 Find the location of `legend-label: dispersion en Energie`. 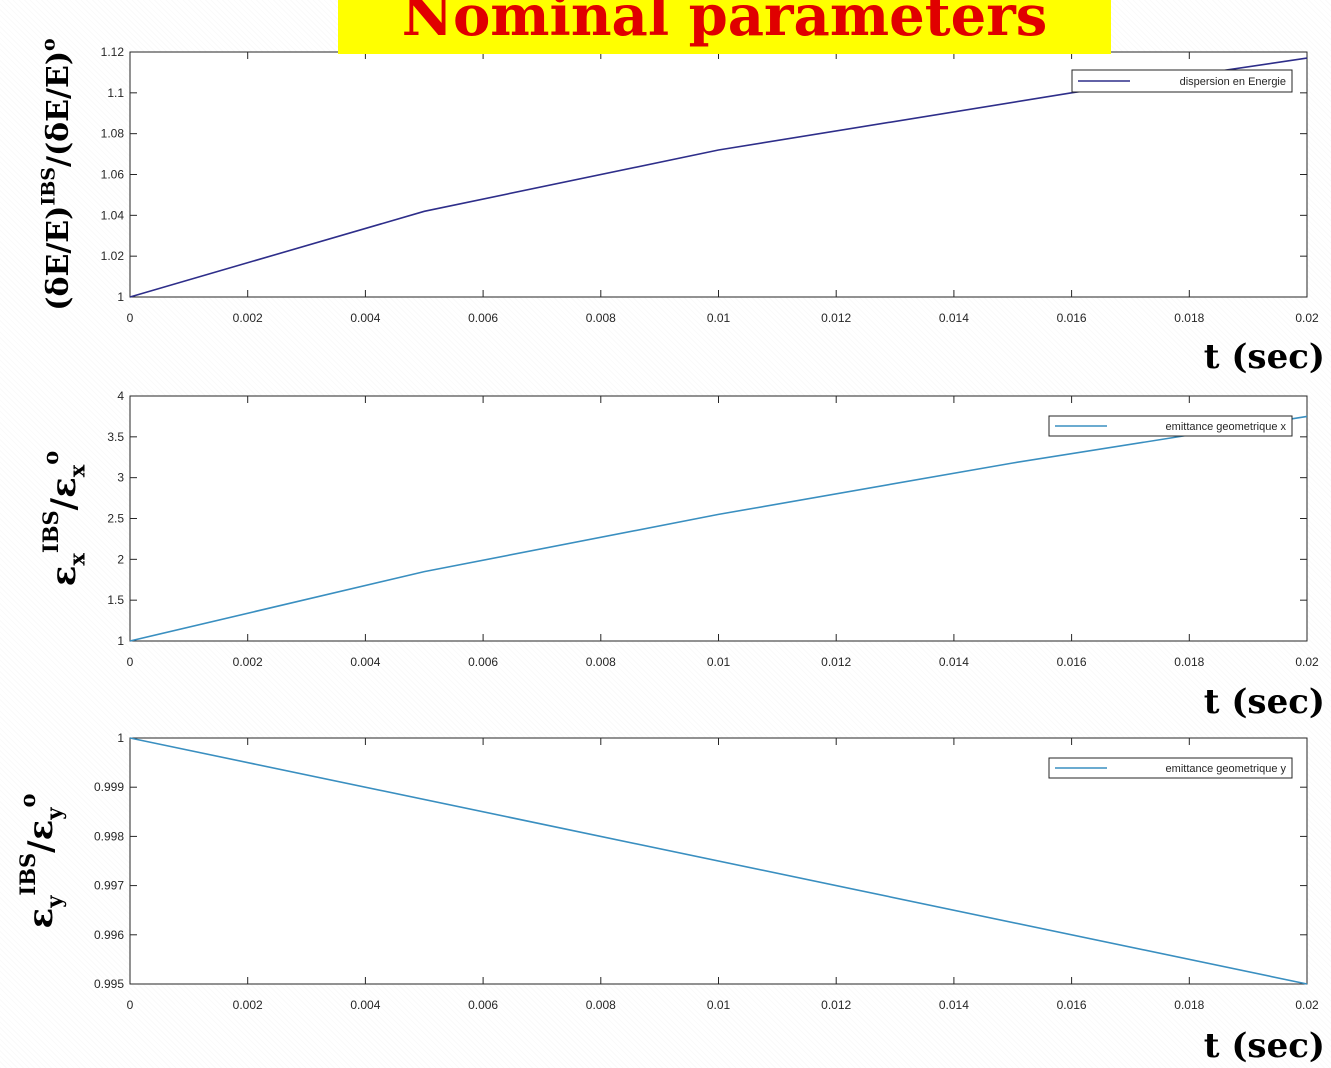

legend-label: dispersion en Energie is located at coordinates (1233, 82).